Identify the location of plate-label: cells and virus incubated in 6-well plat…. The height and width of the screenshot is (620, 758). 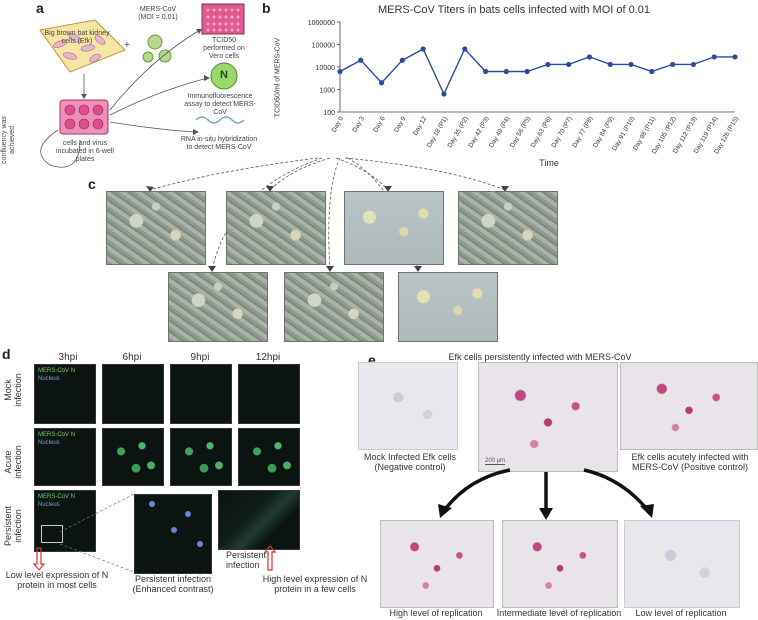
(85, 151).